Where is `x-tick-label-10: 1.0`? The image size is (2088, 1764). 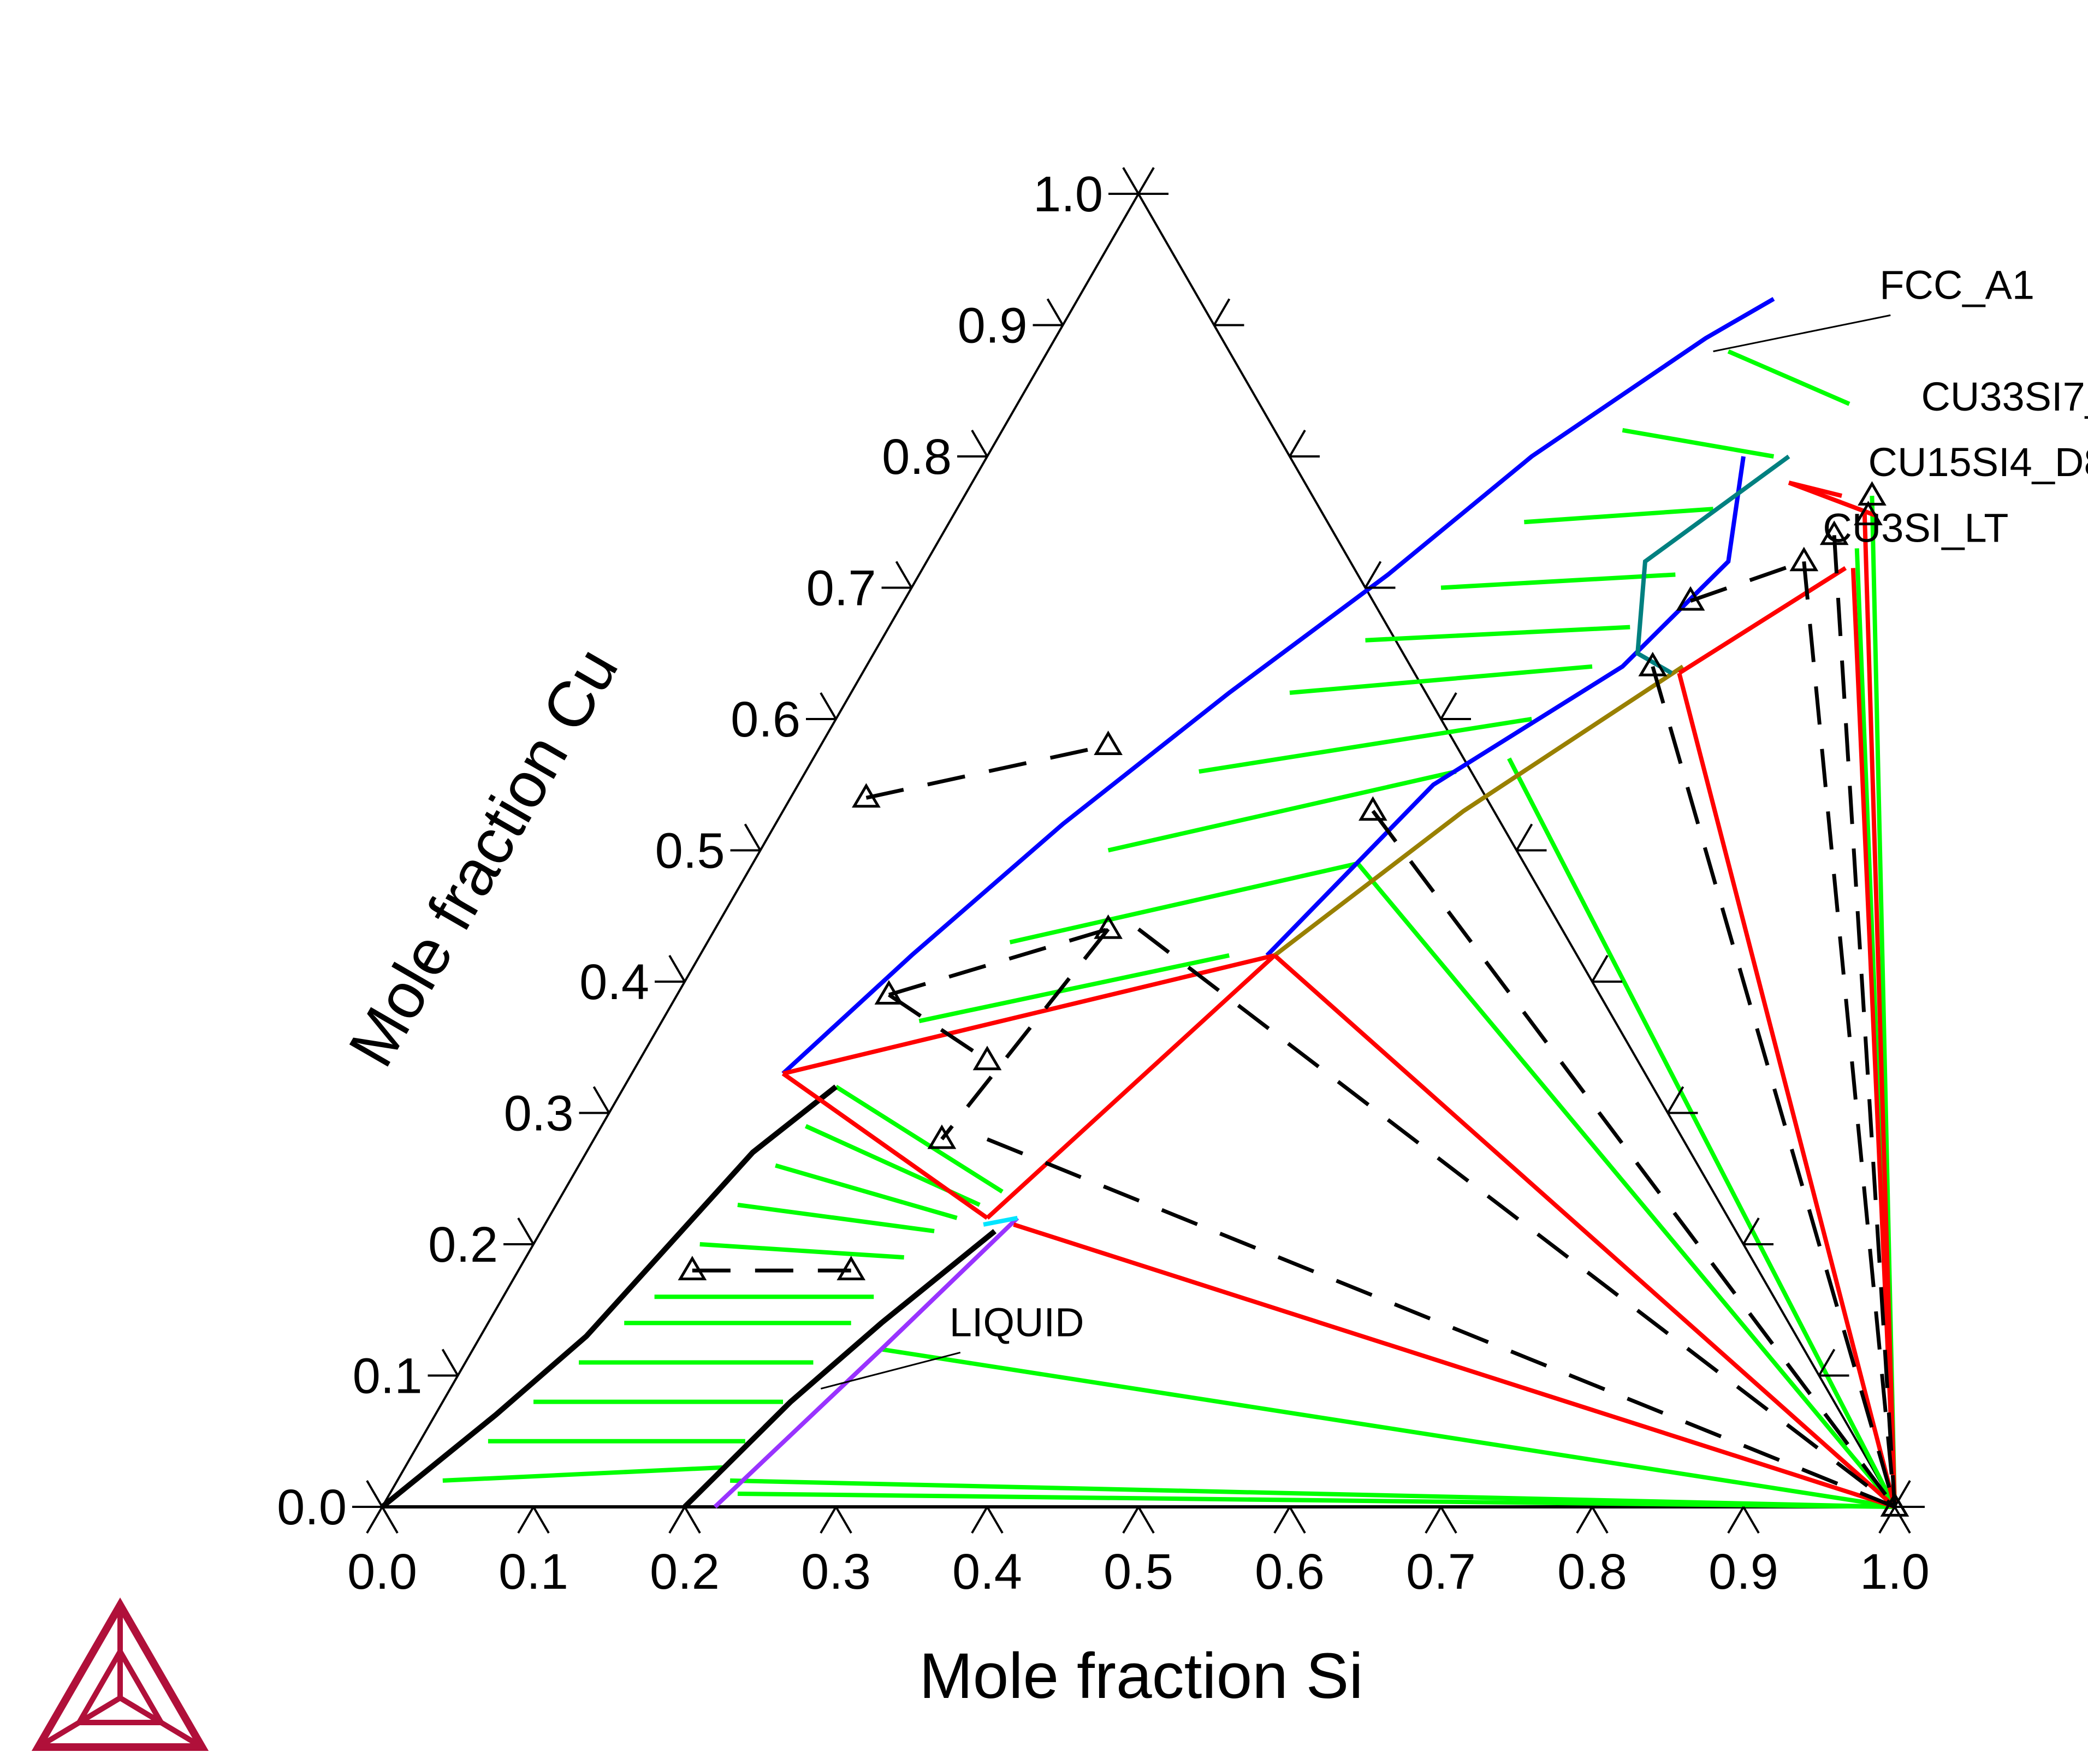
x-tick-label-10: 1.0 is located at coordinates (1895, 1572).